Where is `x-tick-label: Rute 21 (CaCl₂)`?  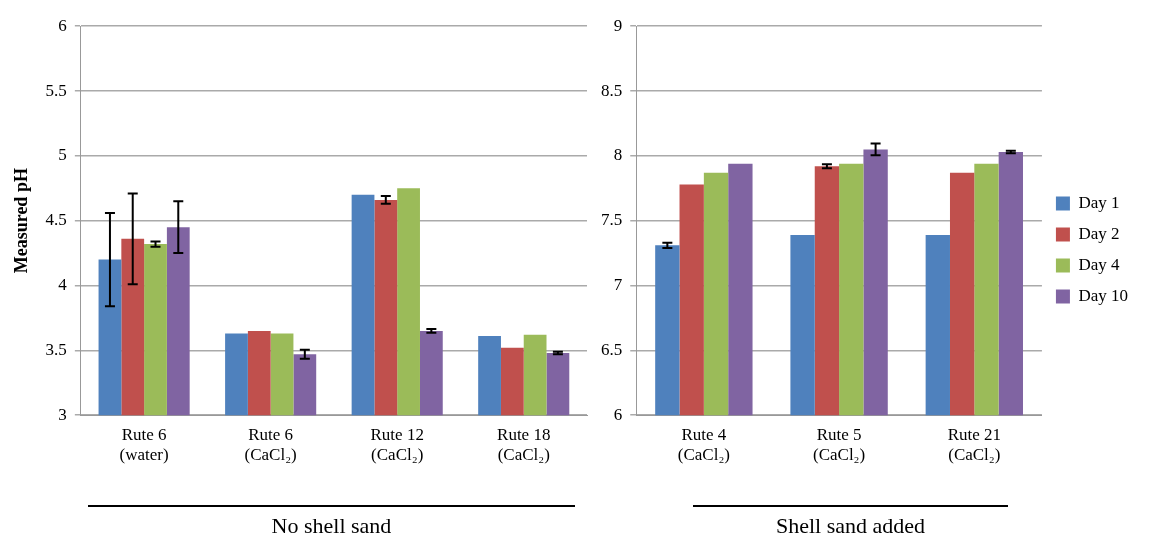
x-tick-label: Rute 21 (CaCl₂) is located at coordinates (974, 444).